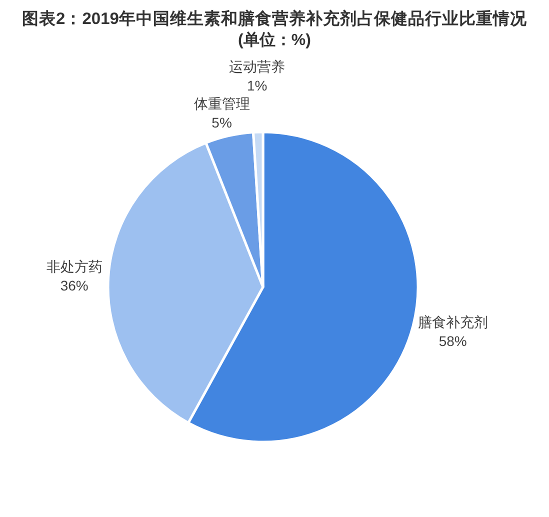 Image resolution: width=549 pixels, height=517 pixels. I want to click on subtitle: (单位：%), so click(274, 40).